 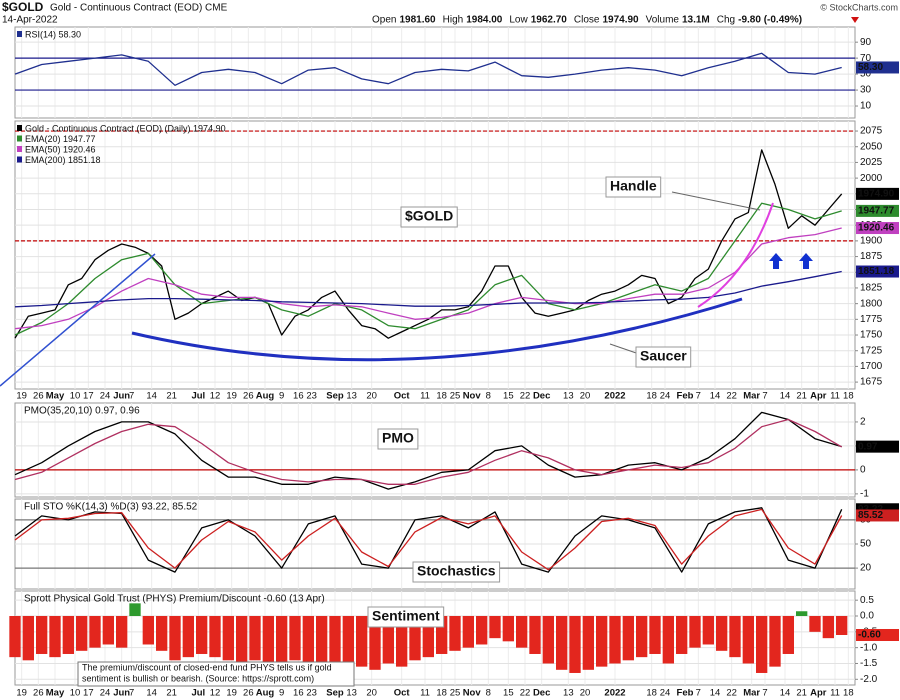 What do you see at coordinates (876, 228) in the screenshot?
I see `value-label: 1920.46` at bounding box center [876, 228].